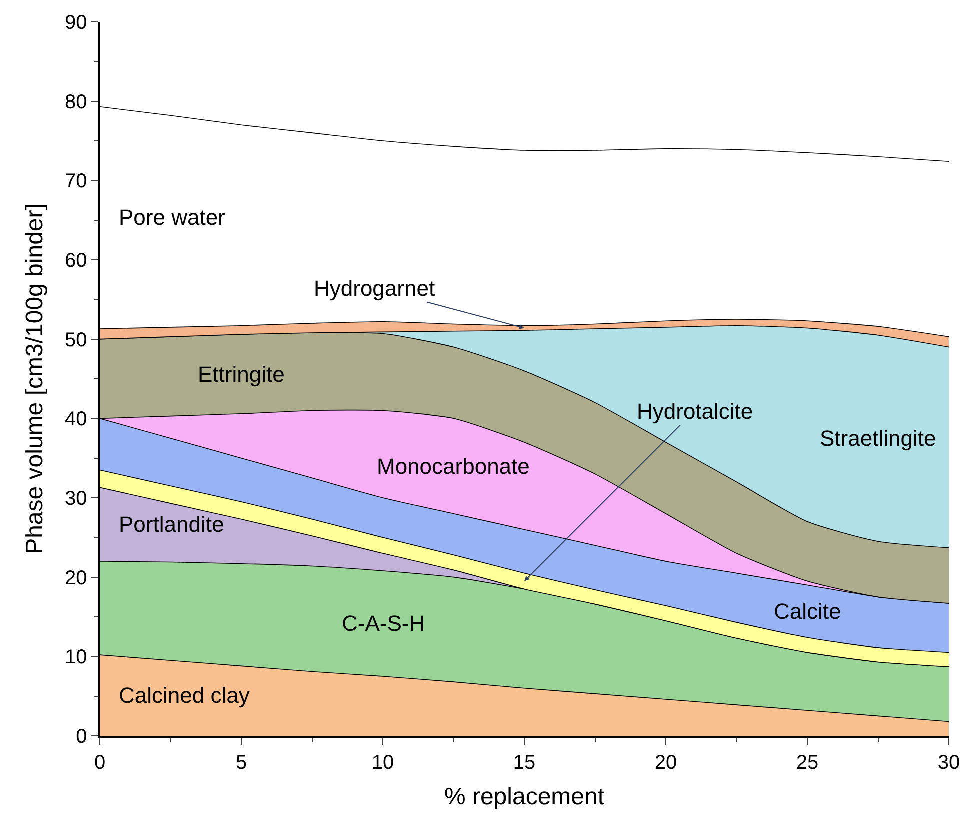 The height and width of the screenshot is (818, 972). I want to click on series-label: Calcite, so click(808, 611).